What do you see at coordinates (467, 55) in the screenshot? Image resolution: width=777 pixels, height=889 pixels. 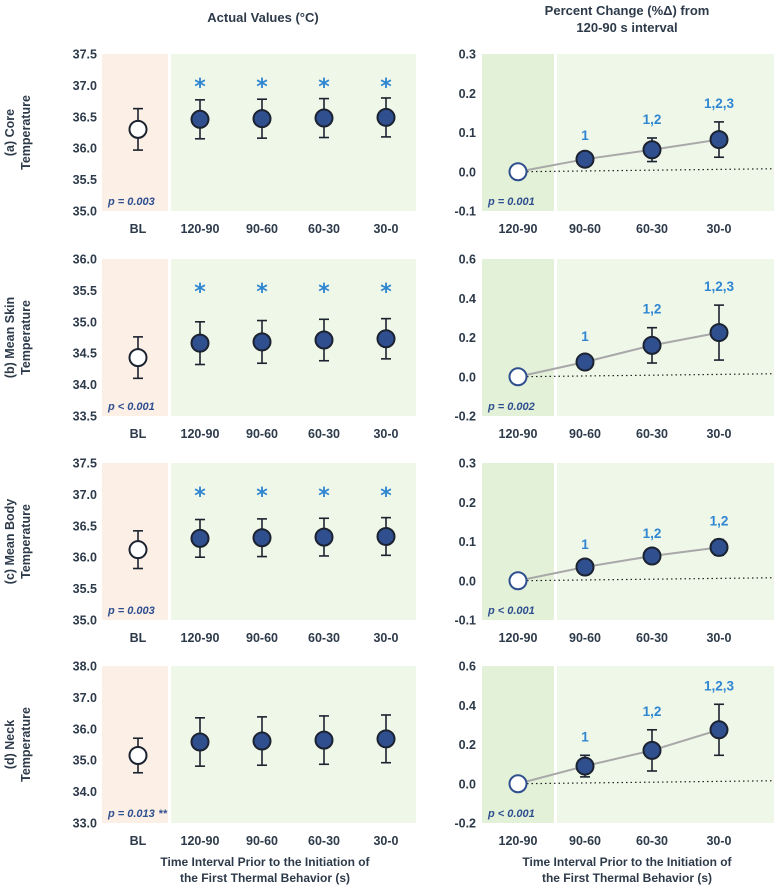 I see `y-tick-label: 0.3` at bounding box center [467, 55].